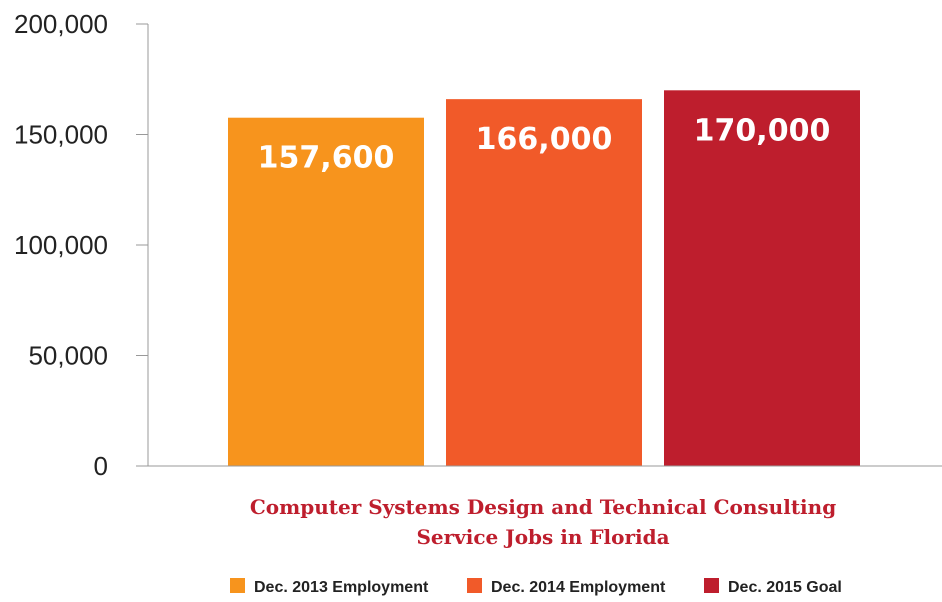 The width and height of the screenshot is (942, 602). What do you see at coordinates (578, 587) in the screenshot?
I see `legend-label-2014: Dec. 2014 Employment` at bounding box center [578, 587].